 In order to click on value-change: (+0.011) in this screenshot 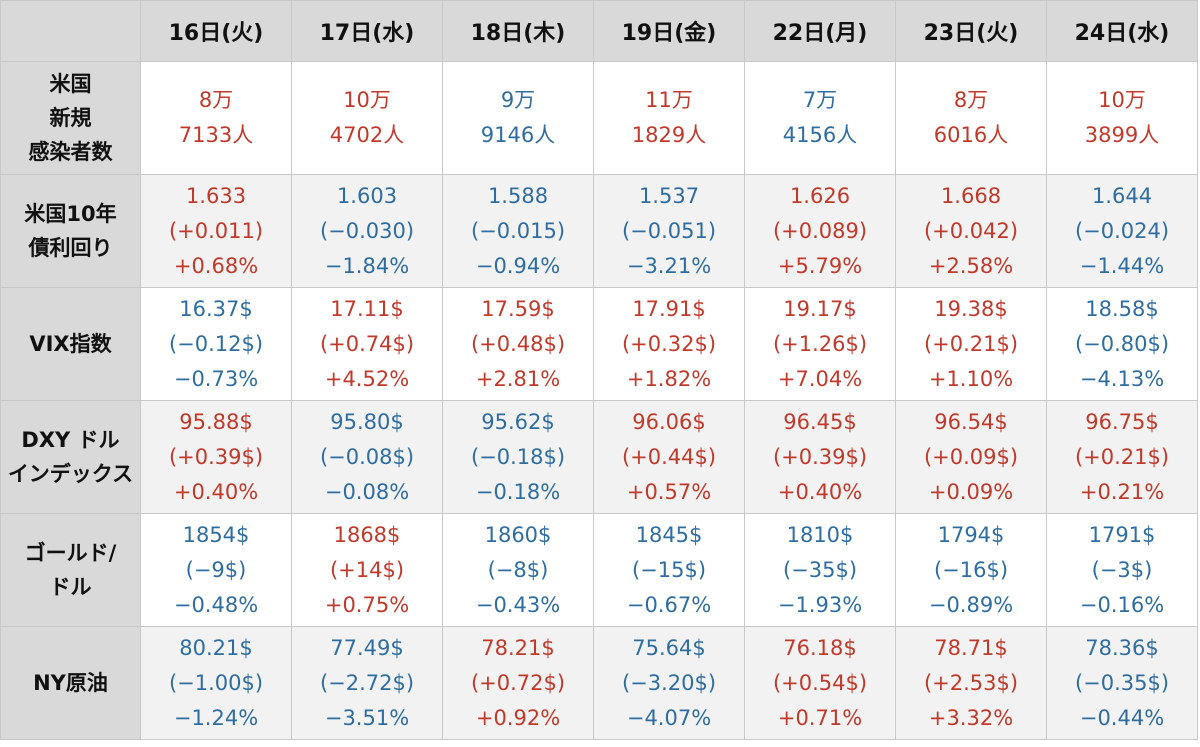, I will do `click(216, 230)`.